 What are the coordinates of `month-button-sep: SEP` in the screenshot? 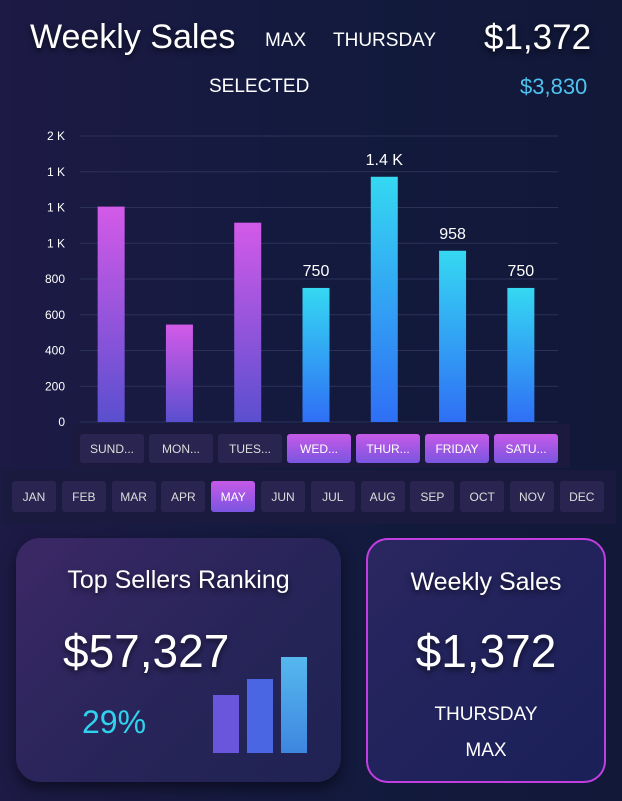 It's located at (432, 496).